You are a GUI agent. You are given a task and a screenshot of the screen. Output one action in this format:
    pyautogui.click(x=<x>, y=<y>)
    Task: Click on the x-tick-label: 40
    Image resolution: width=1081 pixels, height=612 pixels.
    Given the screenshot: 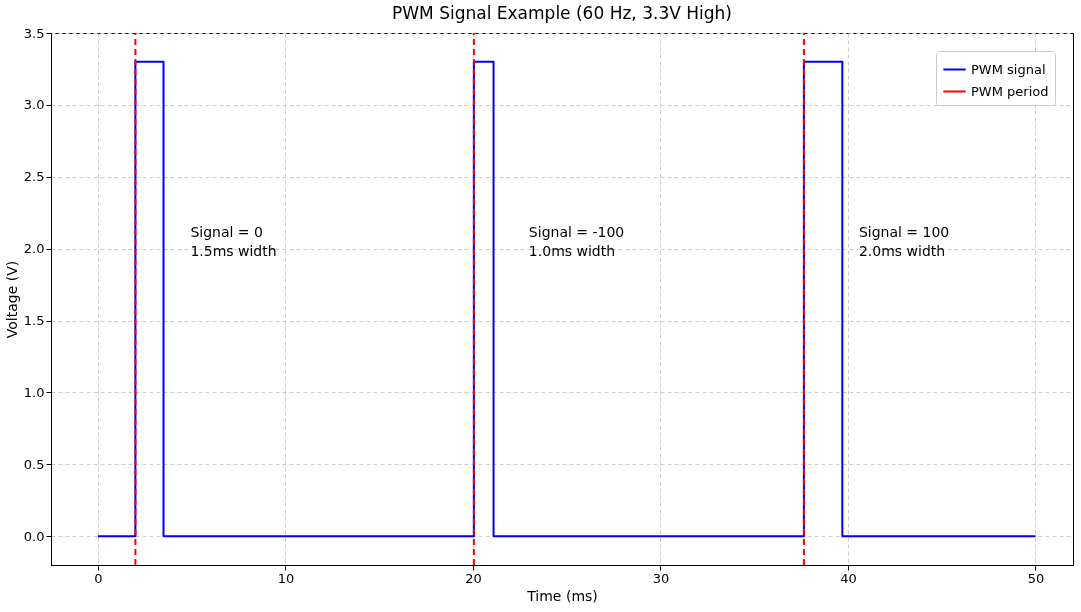 What is the action you would take?
    pyautogui.click(x=848, y=578)
    